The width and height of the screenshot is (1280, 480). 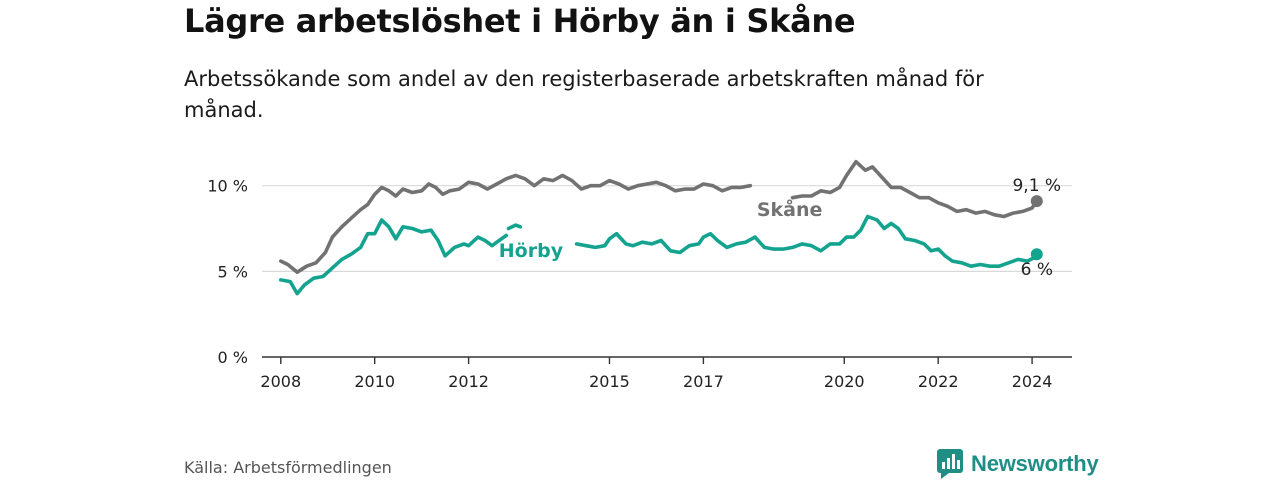 I want to click on y-tick-label: 10 %, so click(x=227, y=186).